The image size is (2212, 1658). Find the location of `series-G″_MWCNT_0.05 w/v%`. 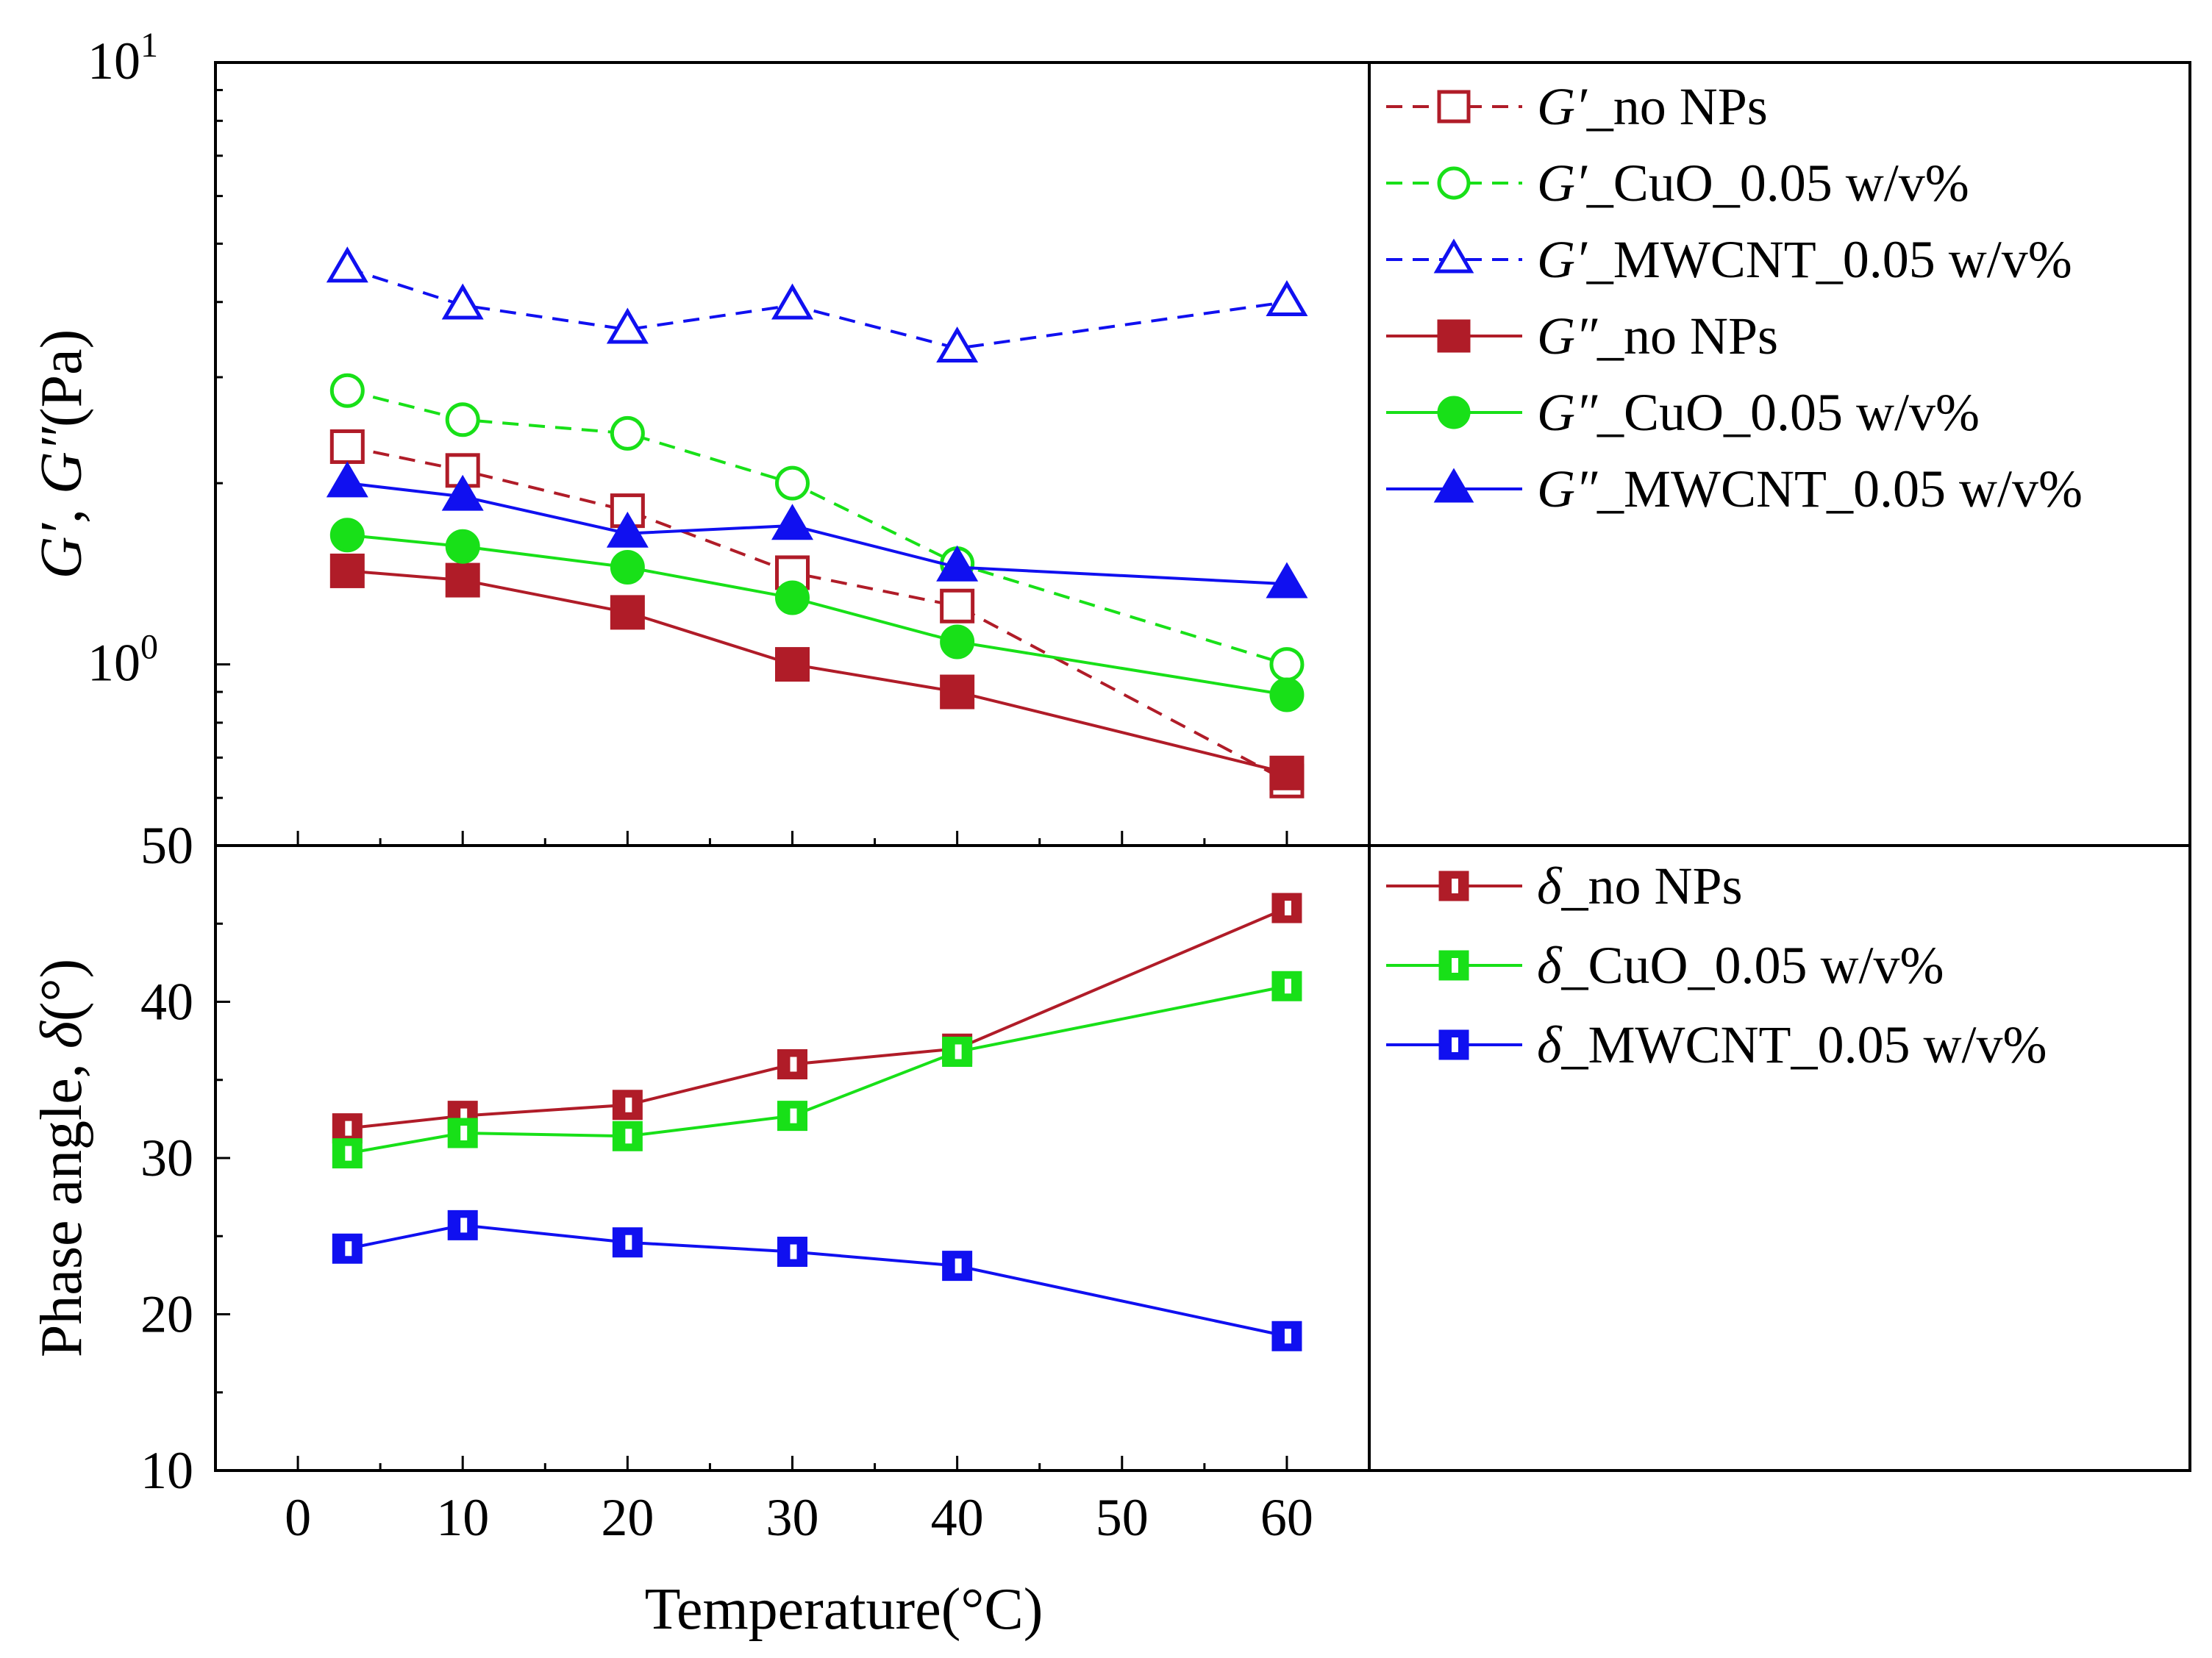

series-G″_MWCNT_0.05 w/v% is located at coordinates (817, 529).